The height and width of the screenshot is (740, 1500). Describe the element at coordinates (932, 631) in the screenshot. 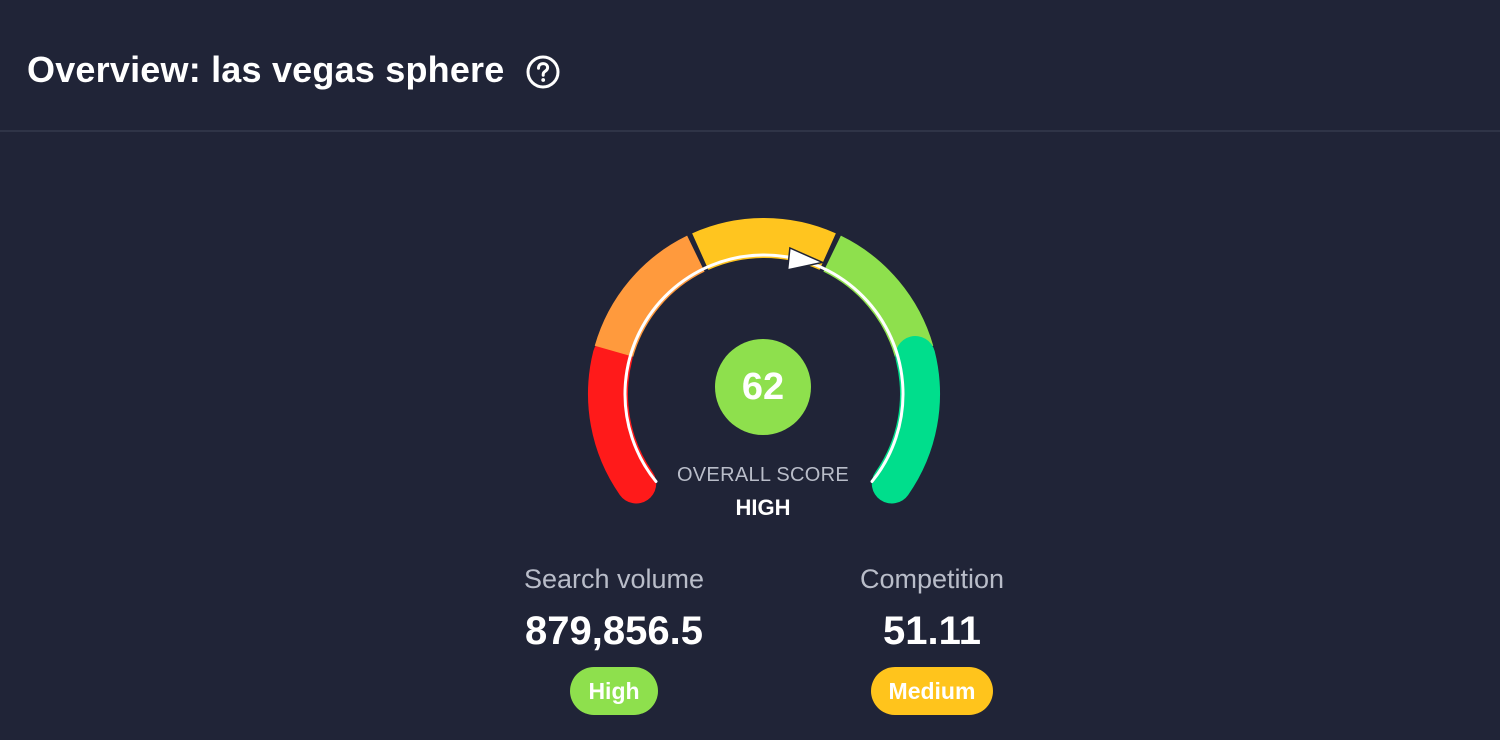

I see `competition-value: 51.11` at that location.